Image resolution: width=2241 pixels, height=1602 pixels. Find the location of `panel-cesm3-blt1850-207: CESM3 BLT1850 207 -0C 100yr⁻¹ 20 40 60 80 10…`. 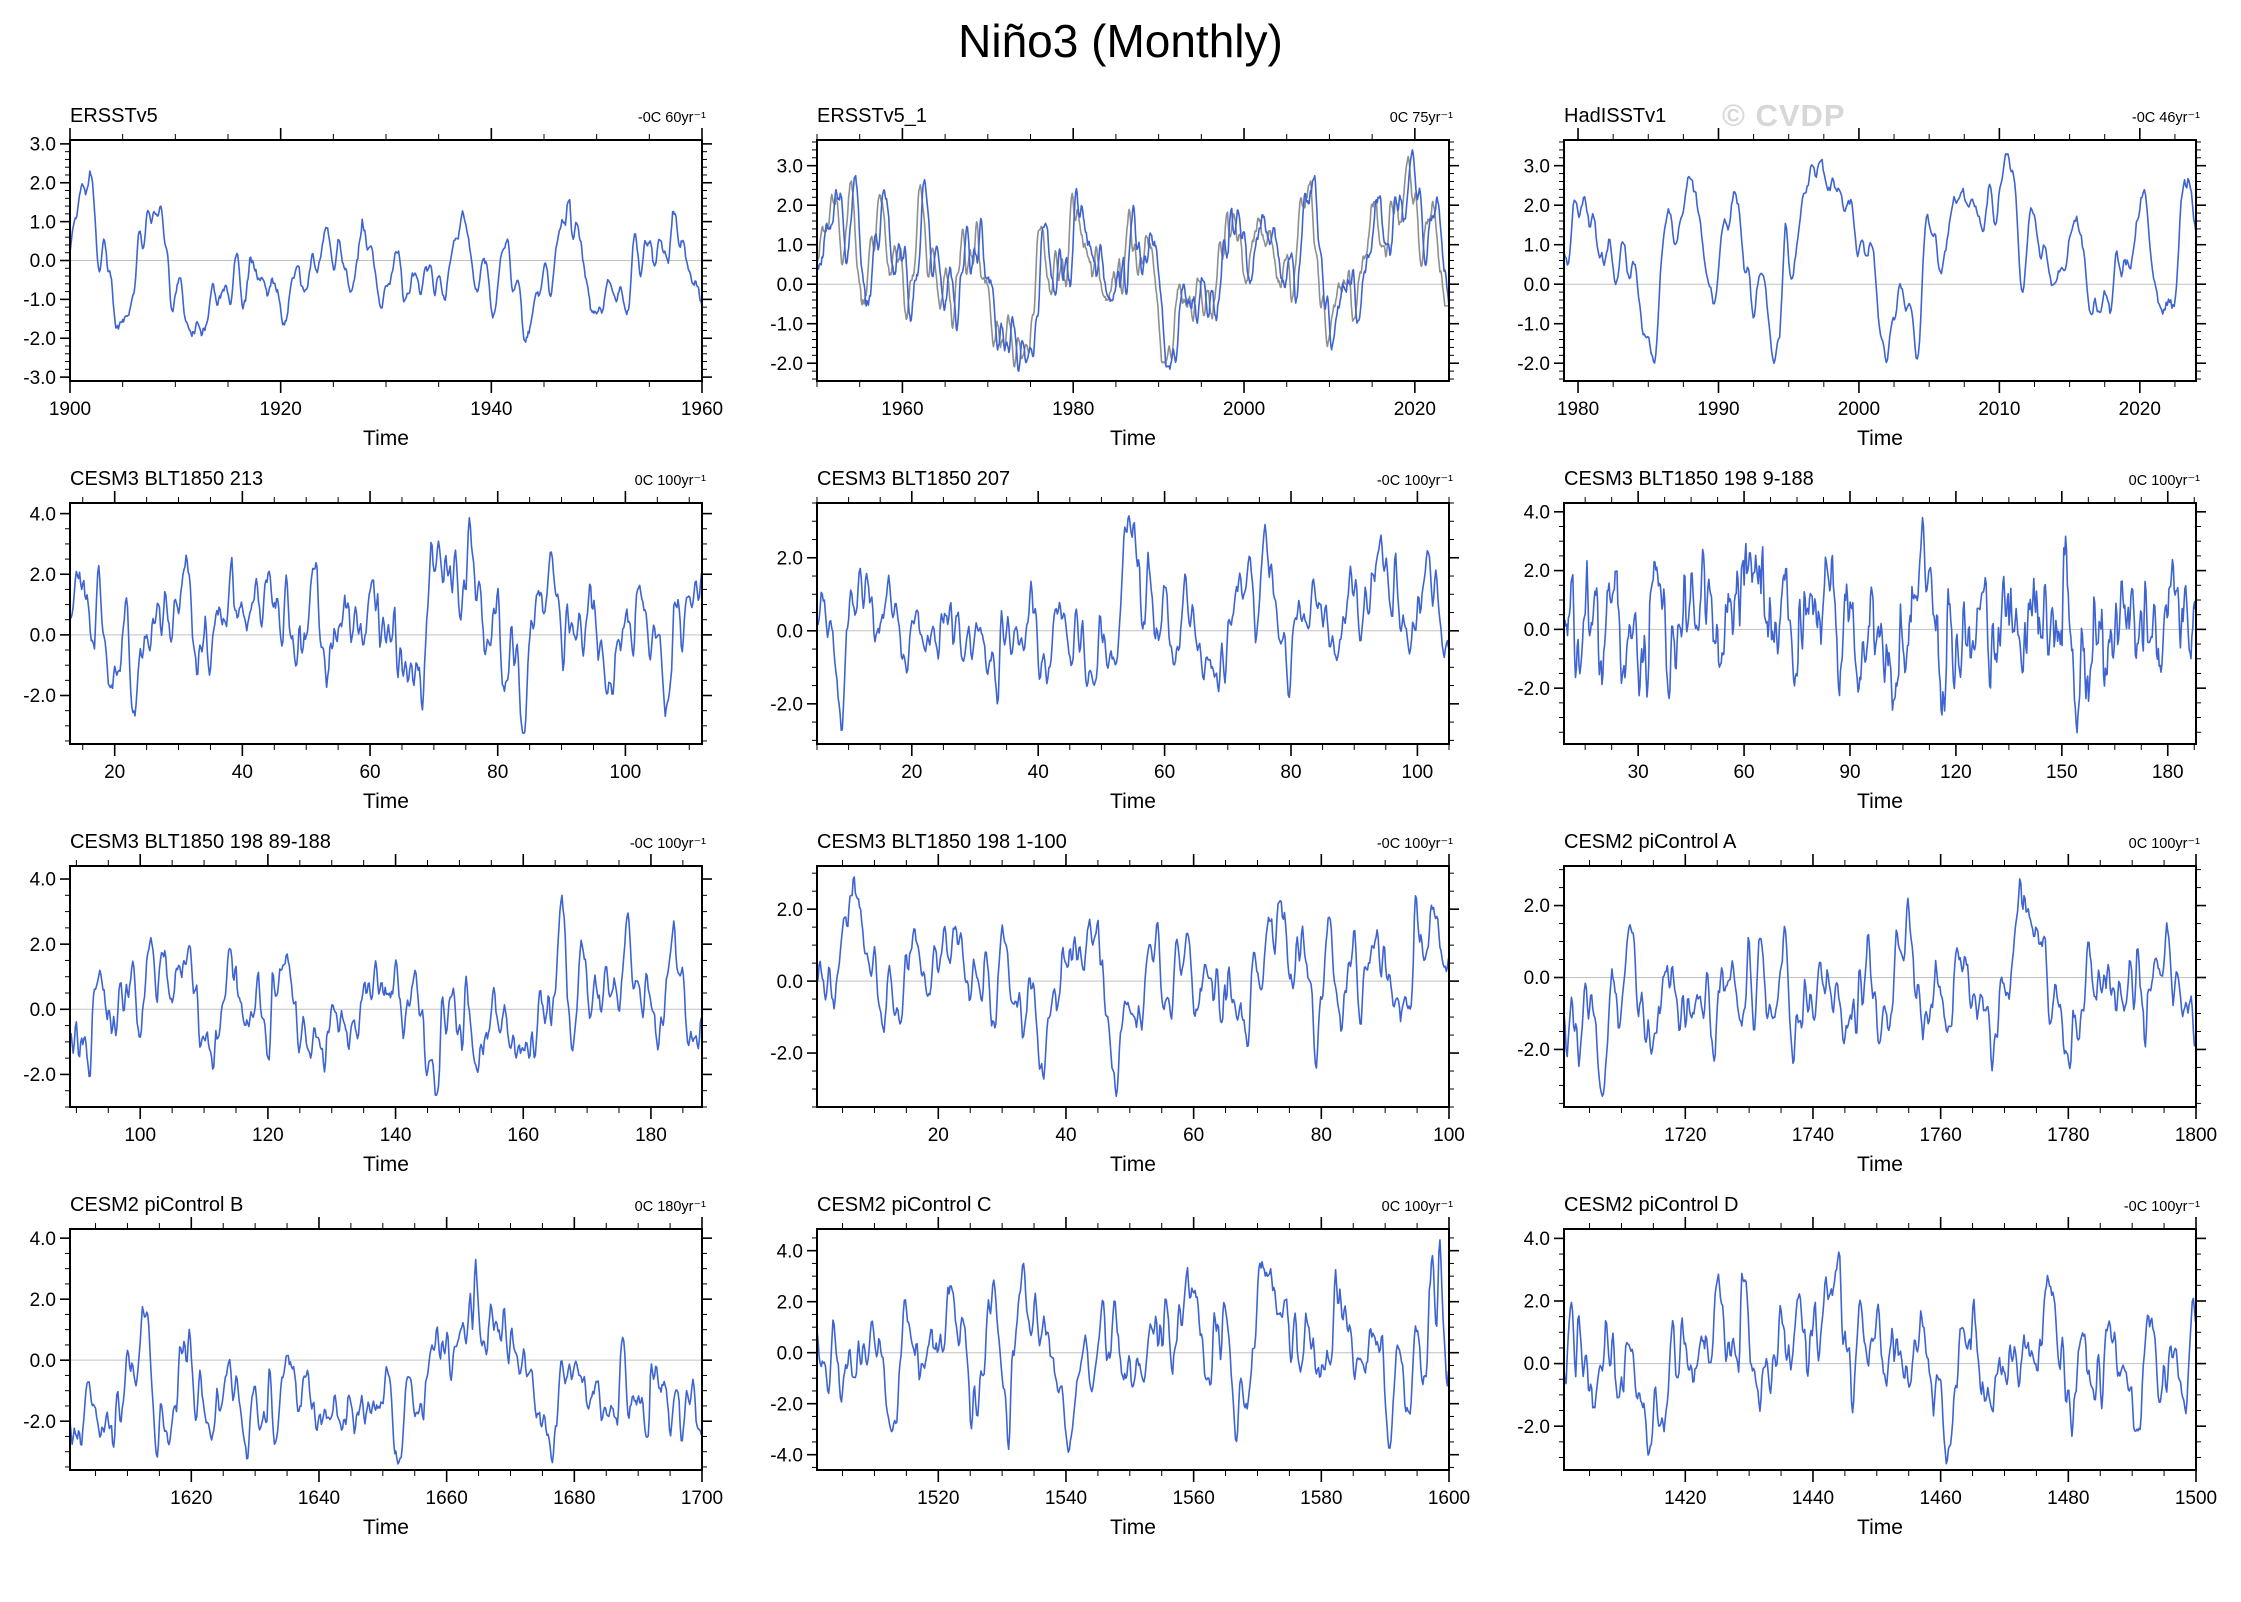

panel-cesm3-blt1850-207: CESM3 BLT1850 207 -0C 100yr⁻¹ 20 40 60 80 10… is located at coordinates (1120, 640).